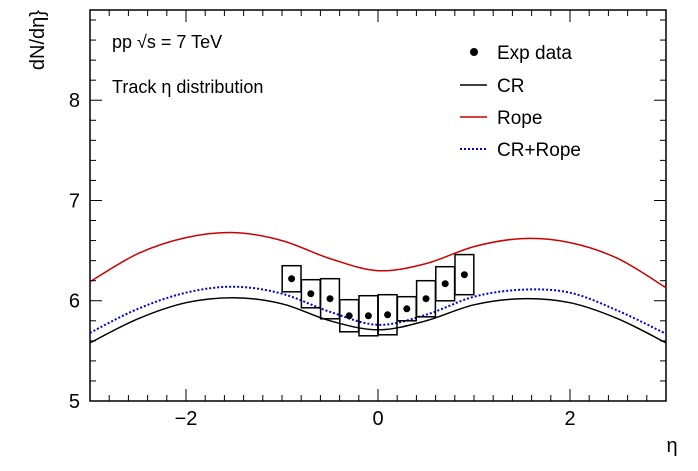  I want to click on y-tick-label: 6, so click(74, 302).